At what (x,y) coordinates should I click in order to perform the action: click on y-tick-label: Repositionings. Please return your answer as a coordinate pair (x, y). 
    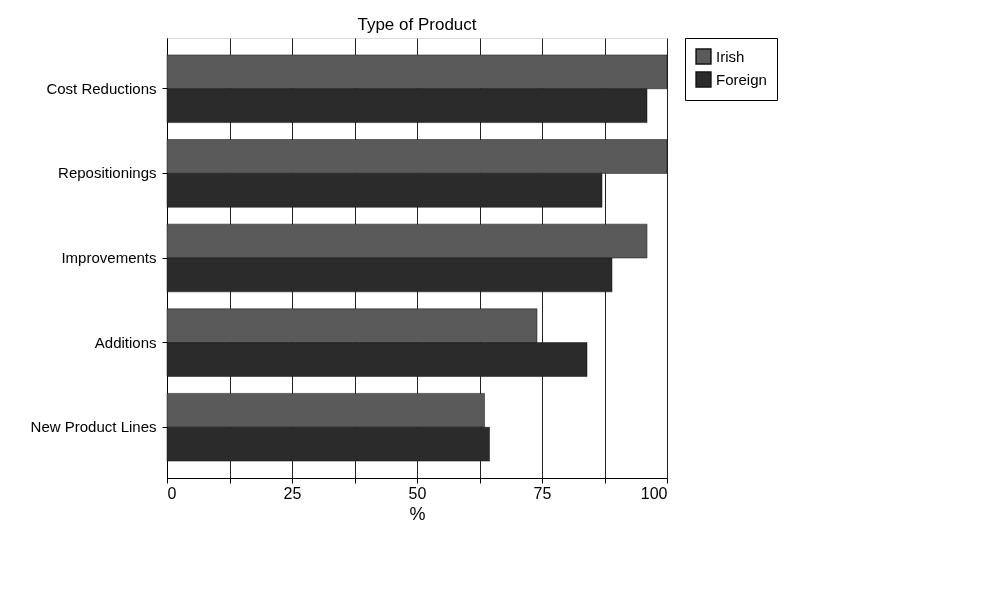
    Looking at the image, I should click on (107, 173).